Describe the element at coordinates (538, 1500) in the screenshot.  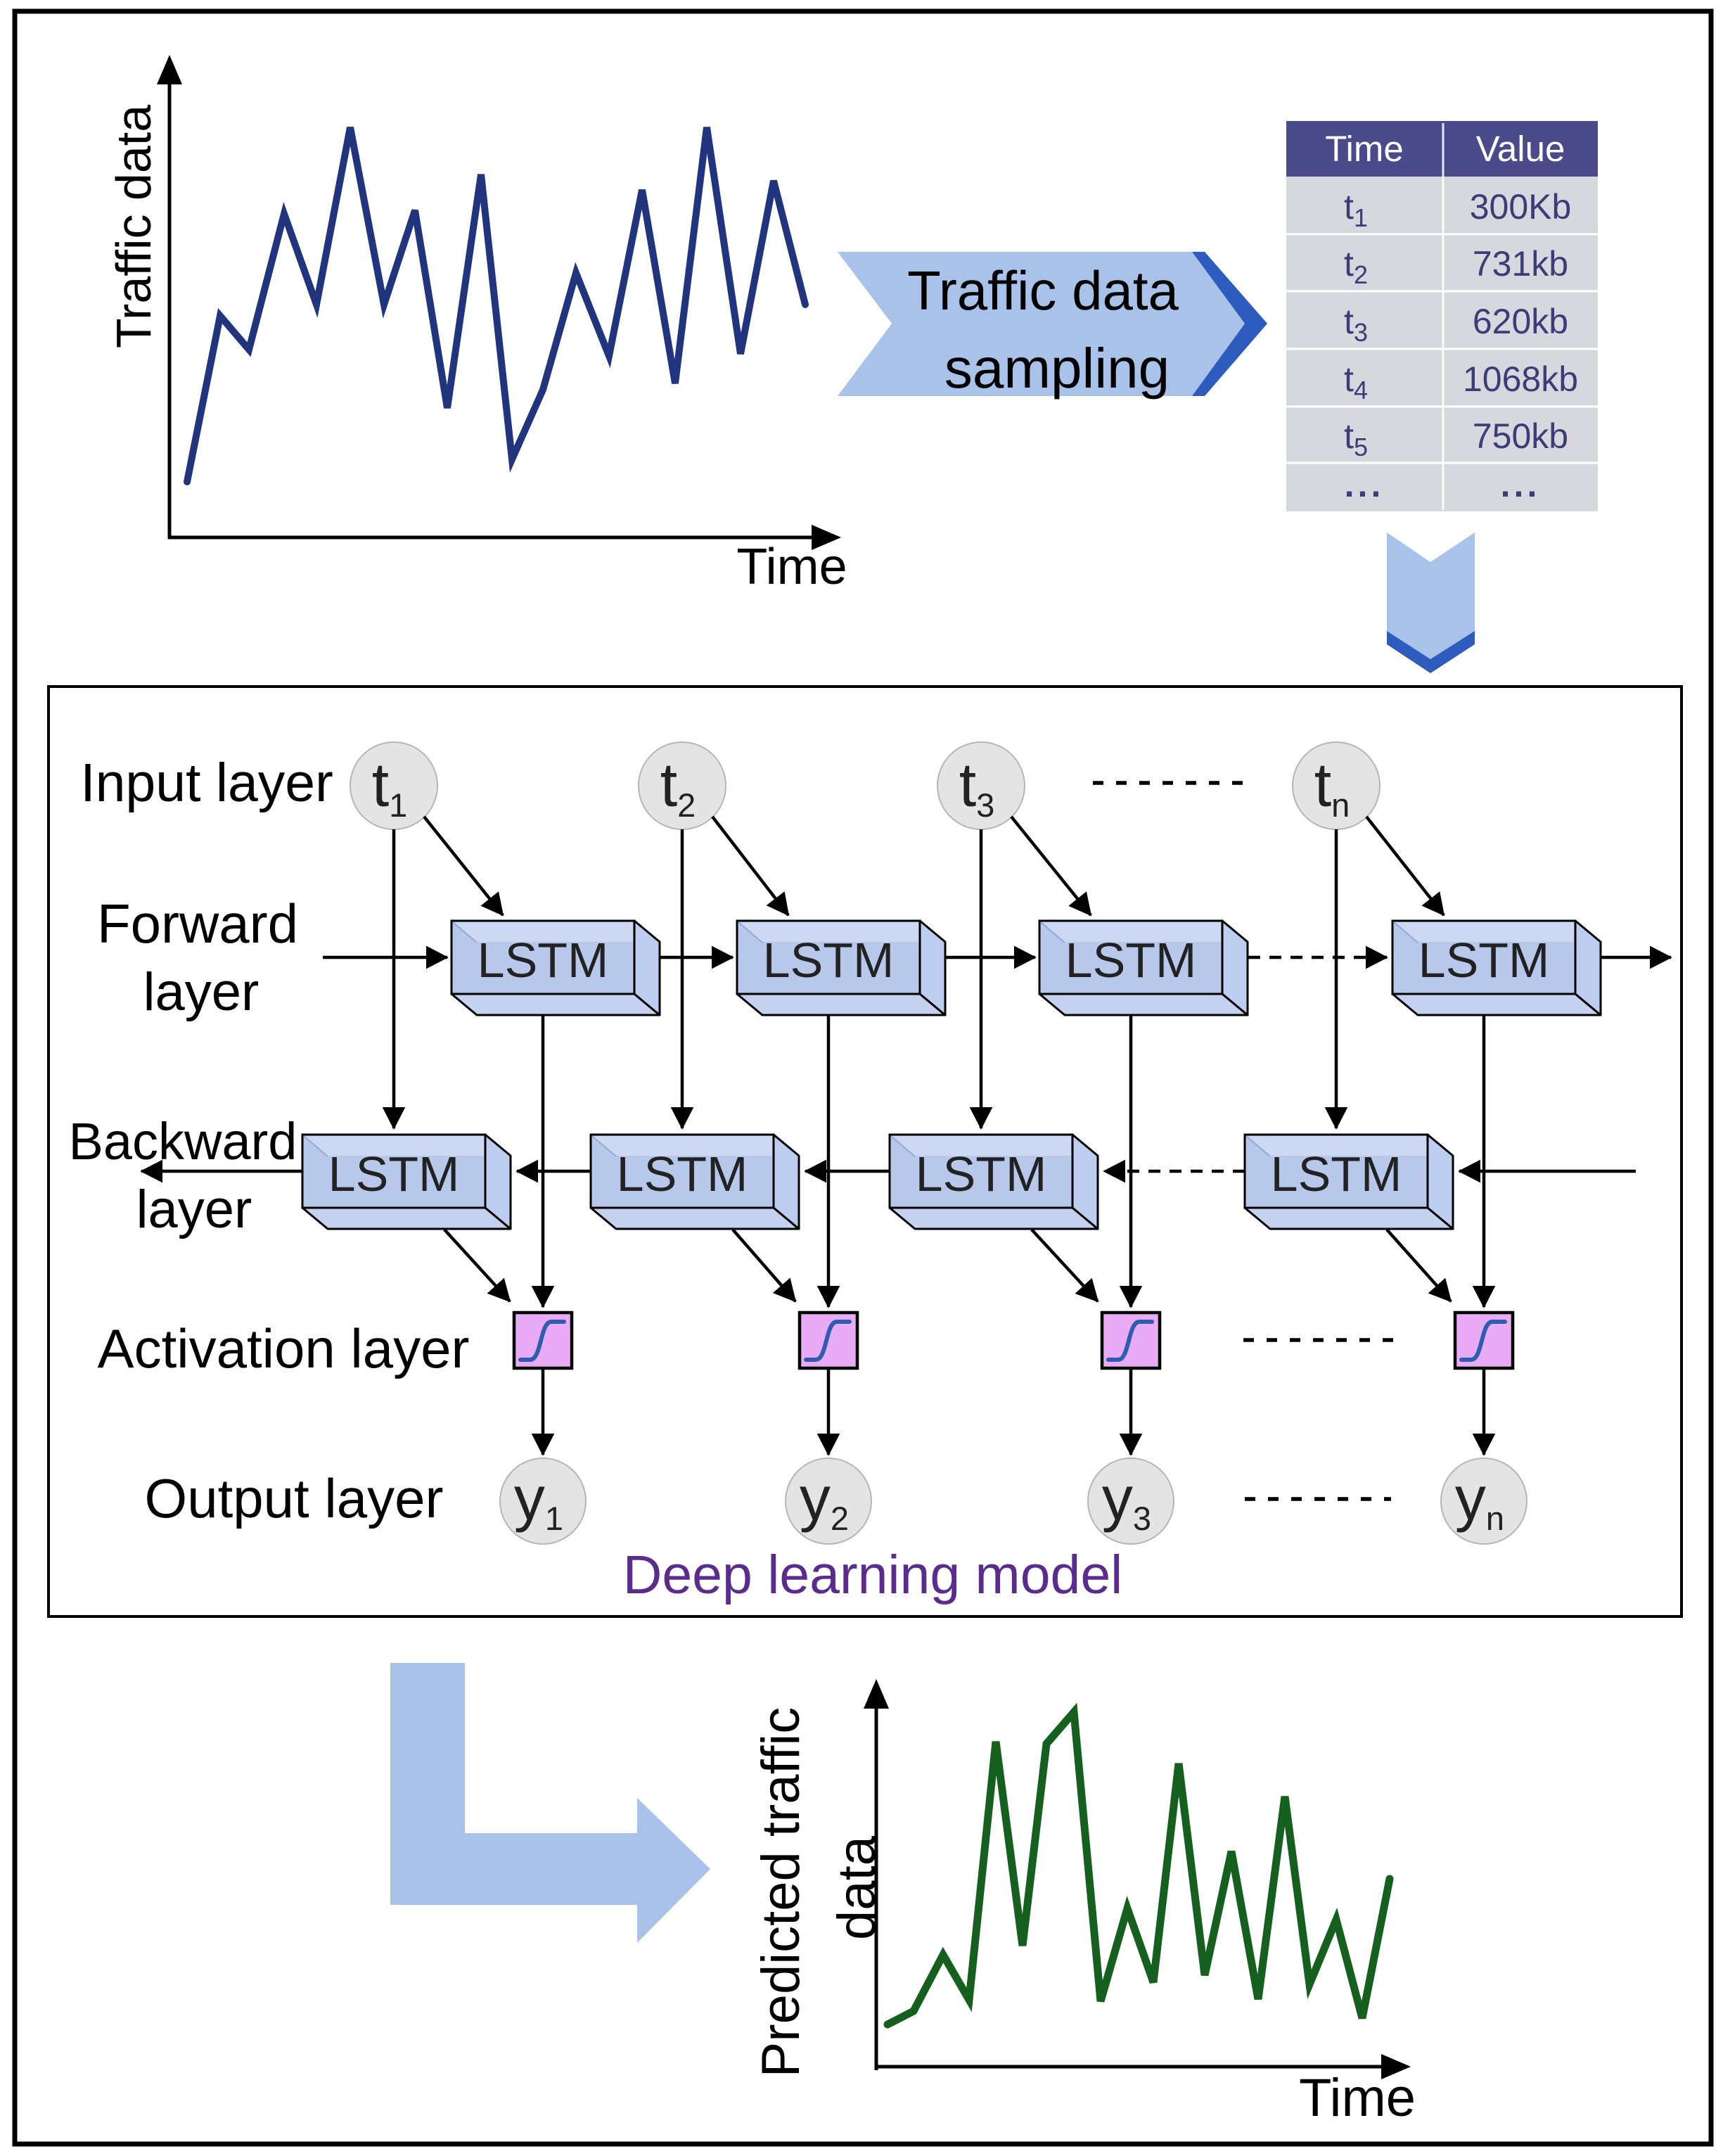
I see `svg-text: y1` at that location.